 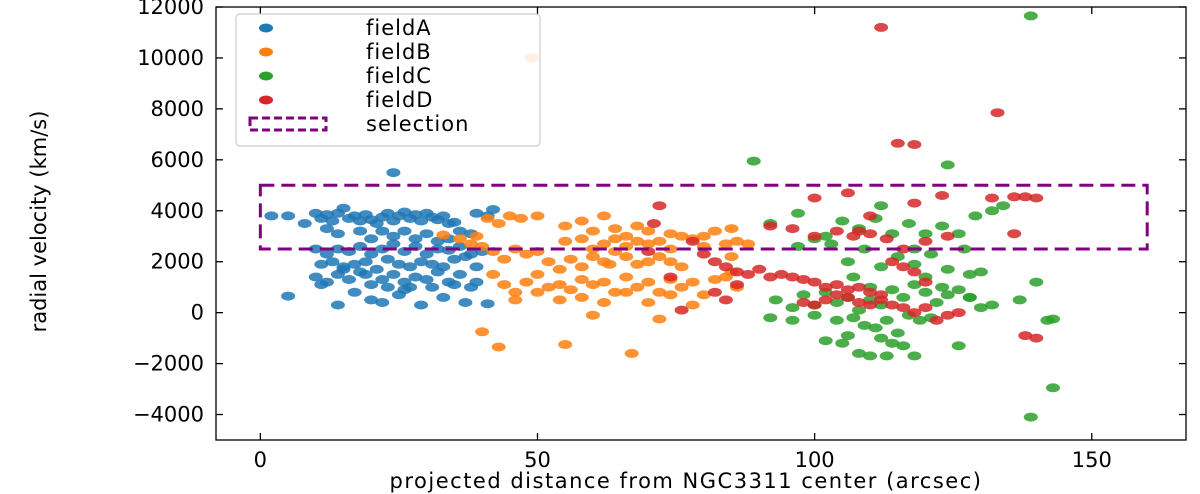 I want to click on y-tick-label-0: 0, so click(x=197, y=313).